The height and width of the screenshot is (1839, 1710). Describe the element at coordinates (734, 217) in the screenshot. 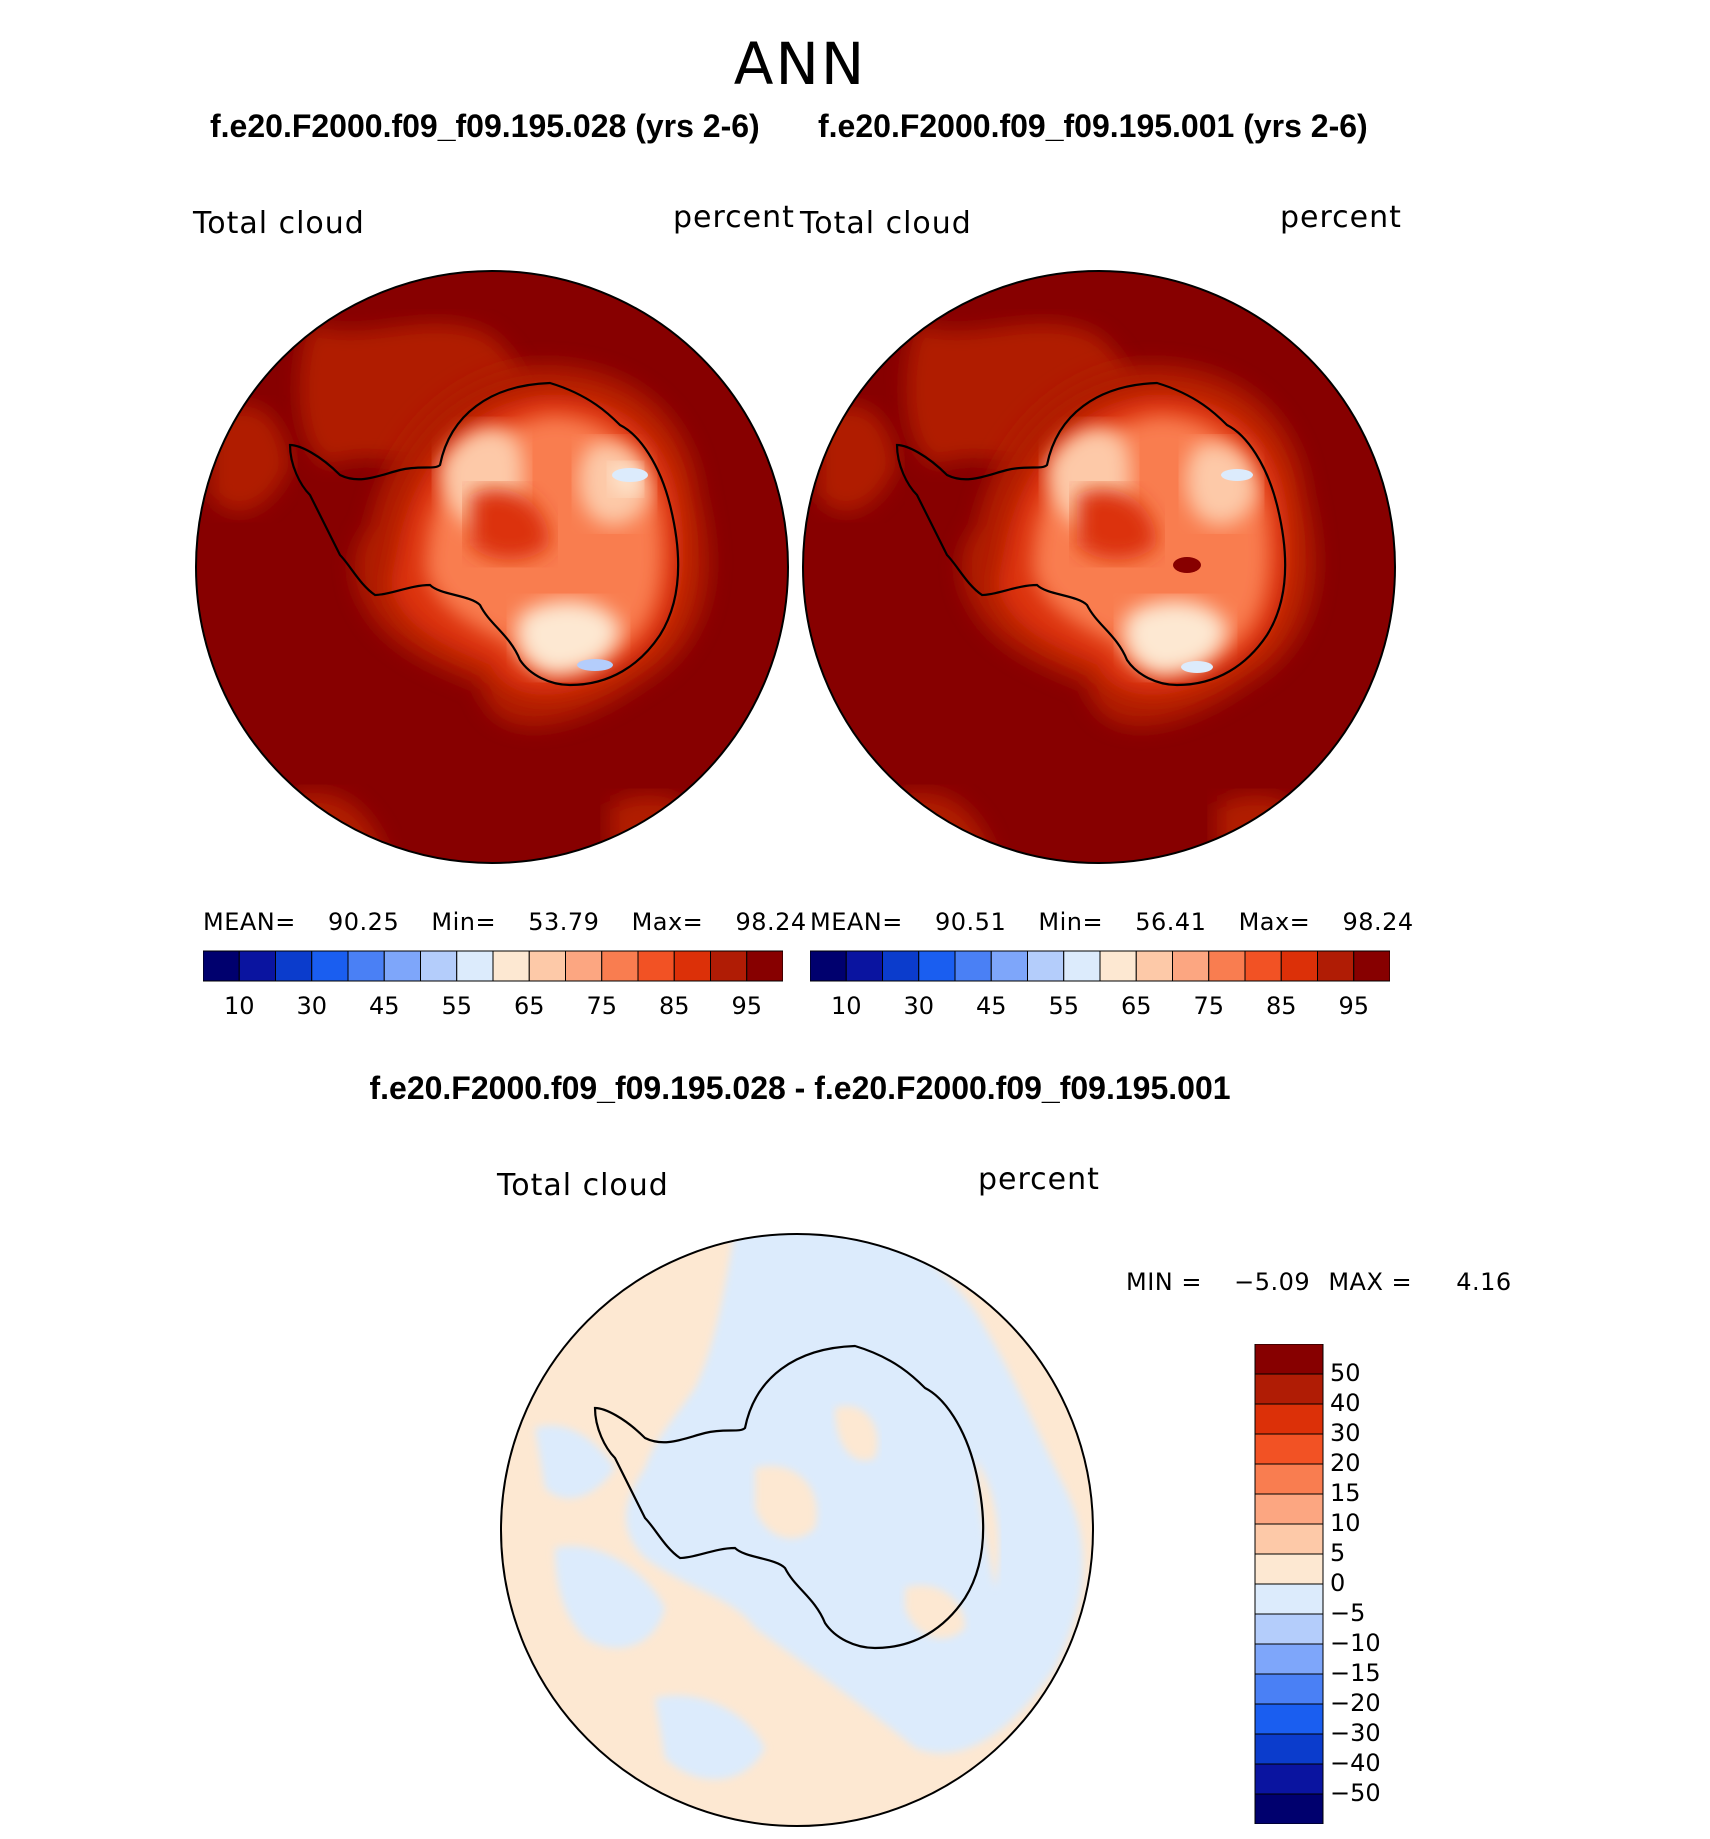

I see `units-label-left: percent` at that location.